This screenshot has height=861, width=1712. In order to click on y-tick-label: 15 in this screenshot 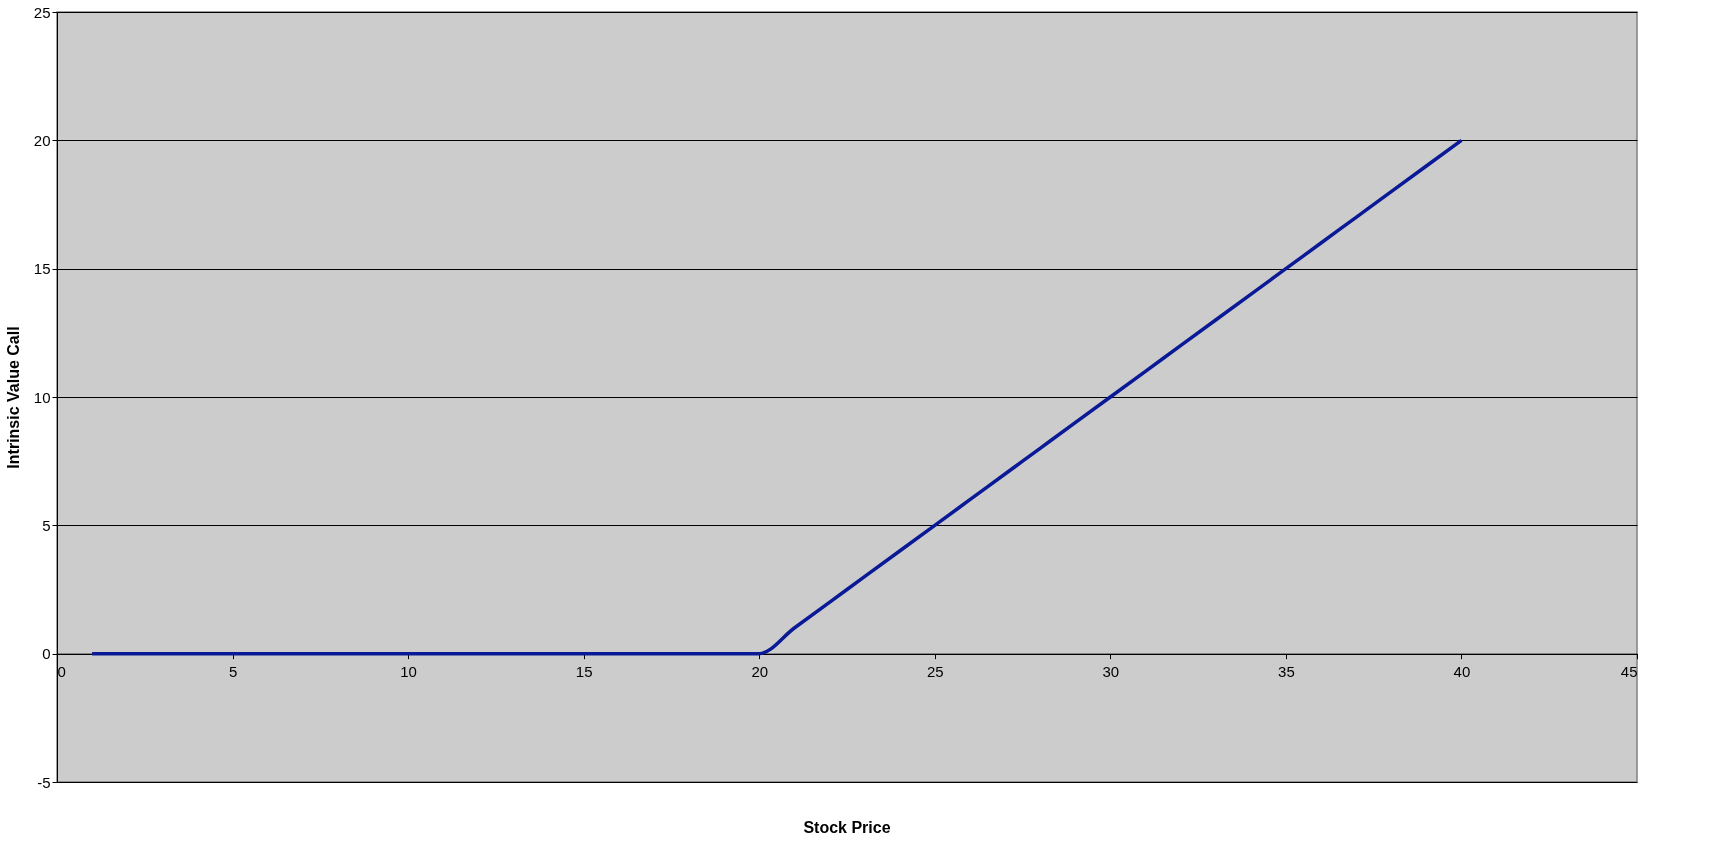, I will do `click(42, 269)`.